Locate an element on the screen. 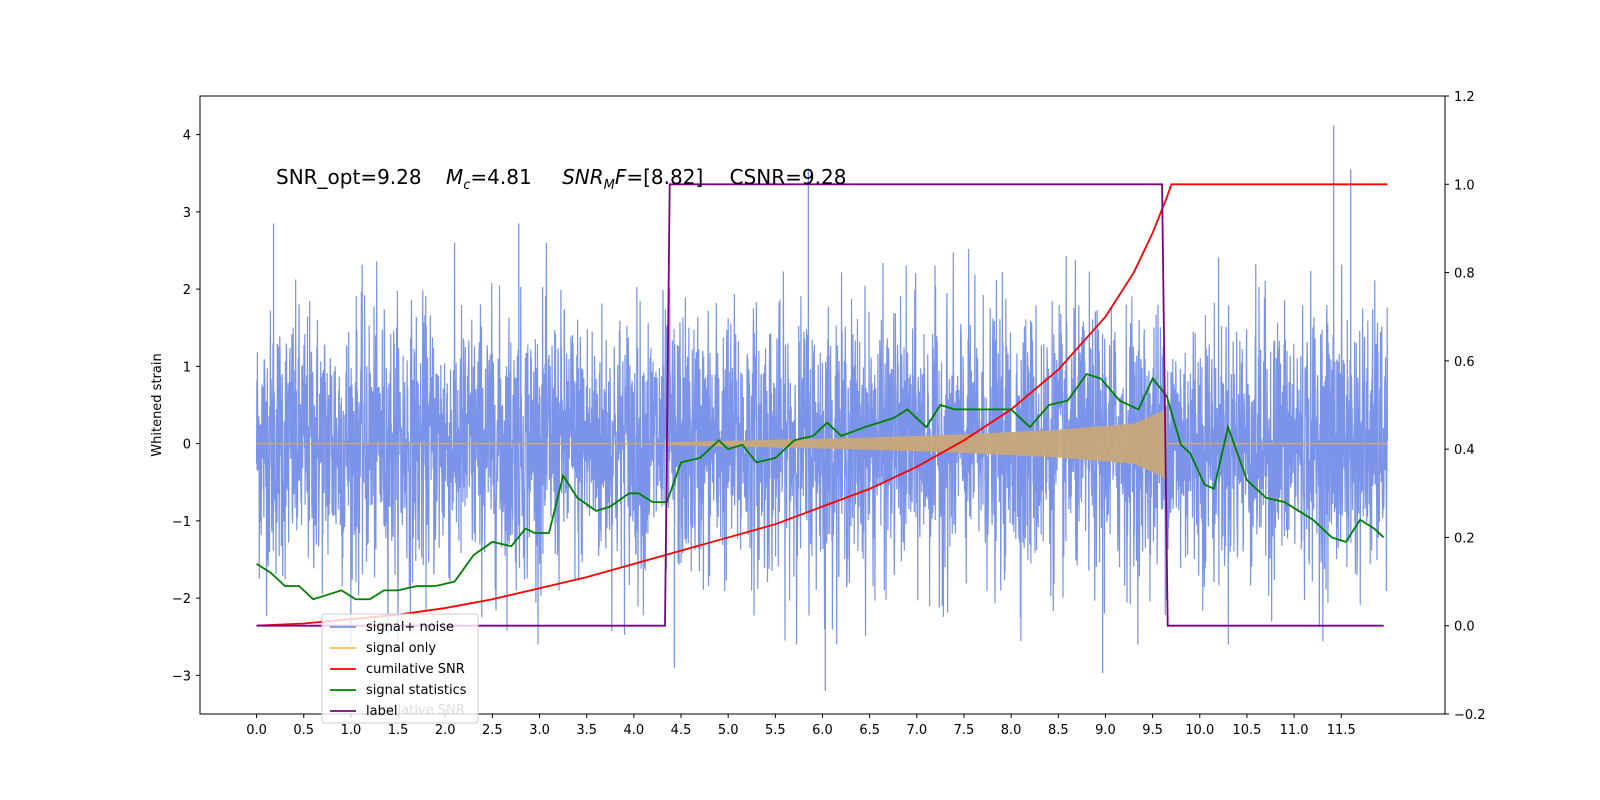  x-tick-label: 2.0 is located at coordinates (445, 730).